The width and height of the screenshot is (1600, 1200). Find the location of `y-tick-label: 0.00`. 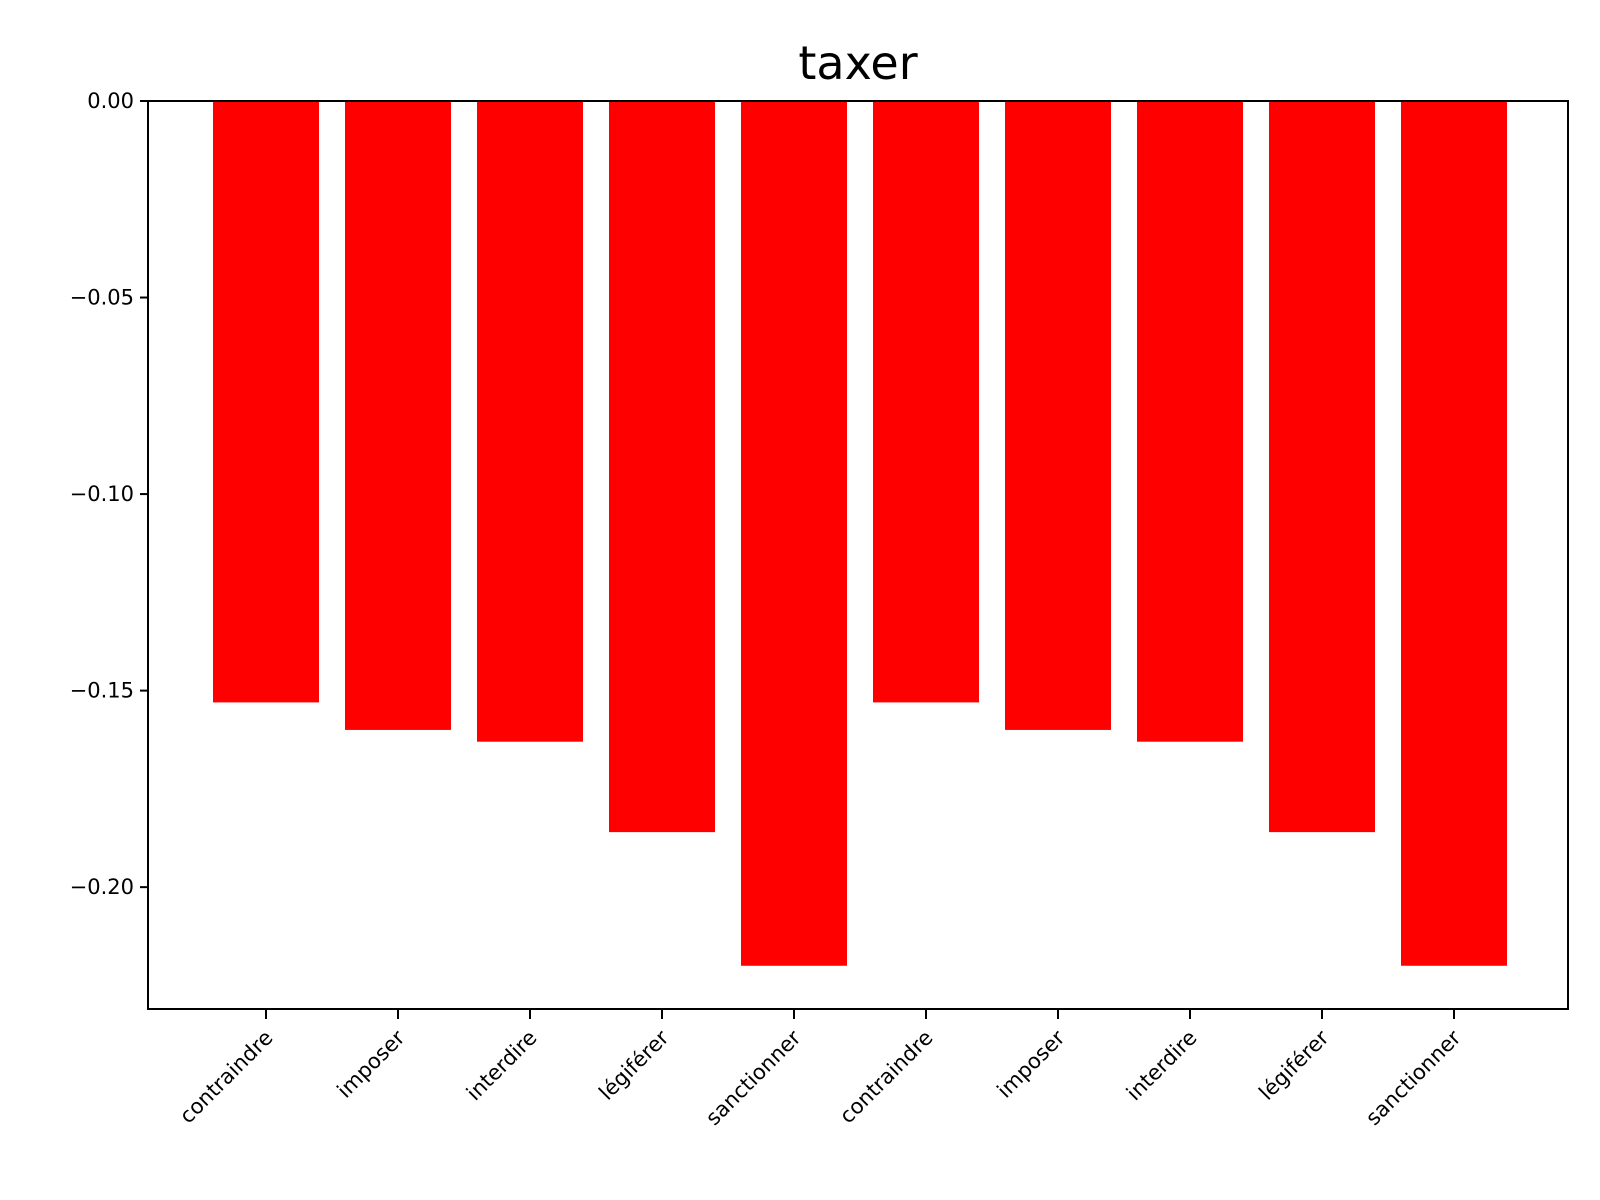

y-tick-label: 0.00 is located at coordinates (110, 101).